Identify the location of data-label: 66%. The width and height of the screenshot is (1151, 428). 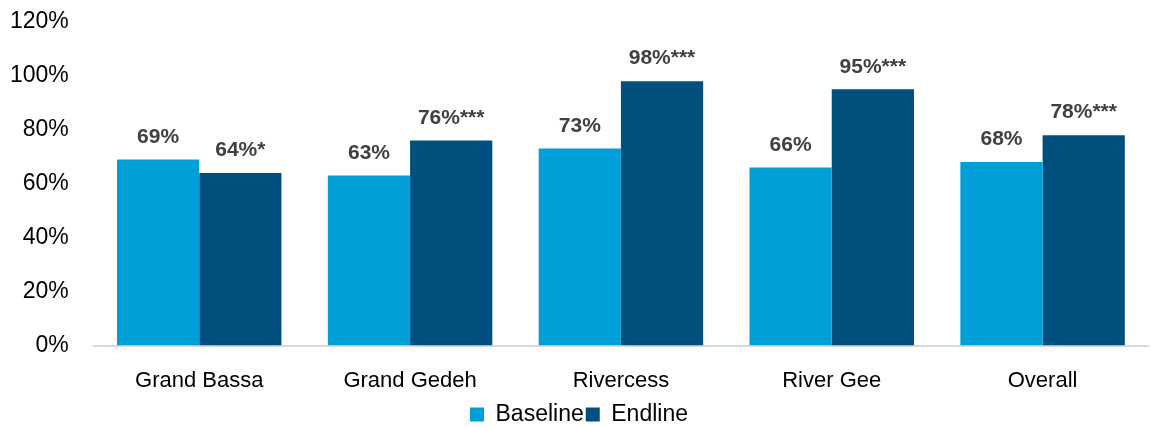
(790, 143).